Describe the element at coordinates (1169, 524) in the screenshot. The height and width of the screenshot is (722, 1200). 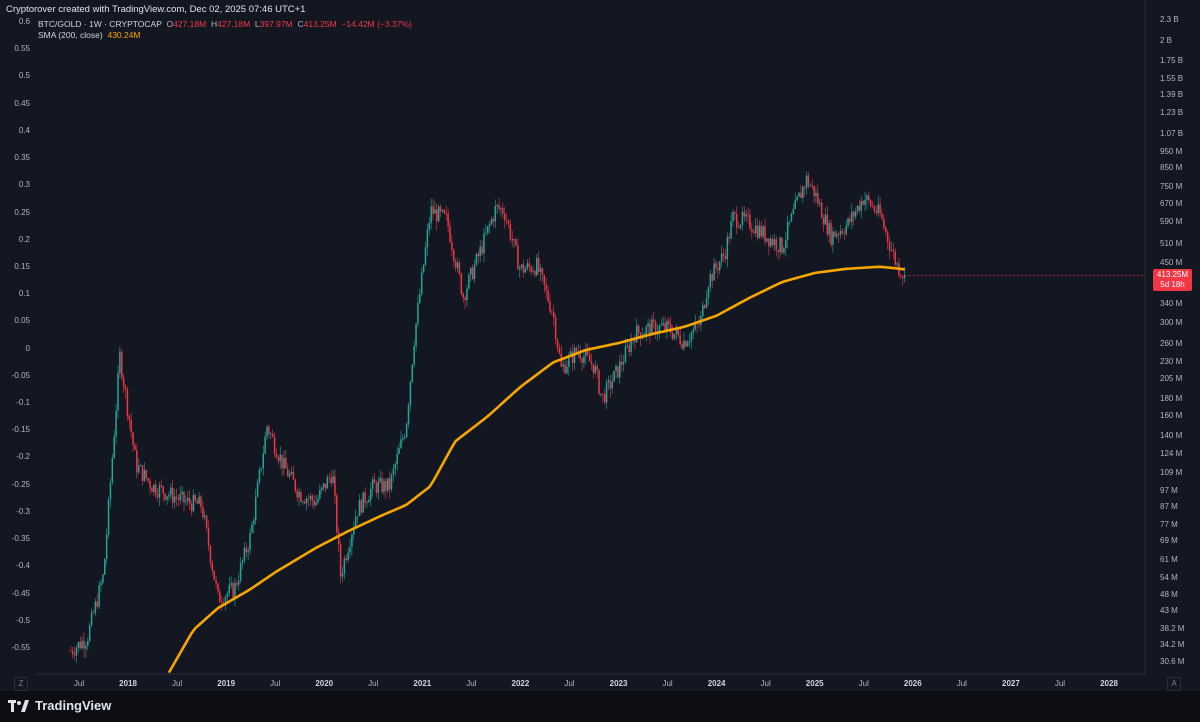
I see `right-axis-tick: 77 M` at that location.